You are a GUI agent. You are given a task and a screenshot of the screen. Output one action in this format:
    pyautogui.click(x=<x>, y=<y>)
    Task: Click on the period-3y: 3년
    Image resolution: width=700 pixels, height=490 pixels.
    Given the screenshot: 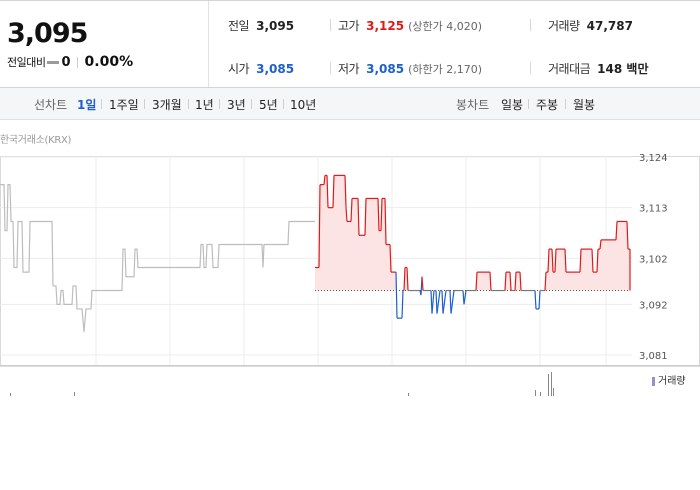 What is the action you would take?
    pyautogui.click(x=236, y=105)
    